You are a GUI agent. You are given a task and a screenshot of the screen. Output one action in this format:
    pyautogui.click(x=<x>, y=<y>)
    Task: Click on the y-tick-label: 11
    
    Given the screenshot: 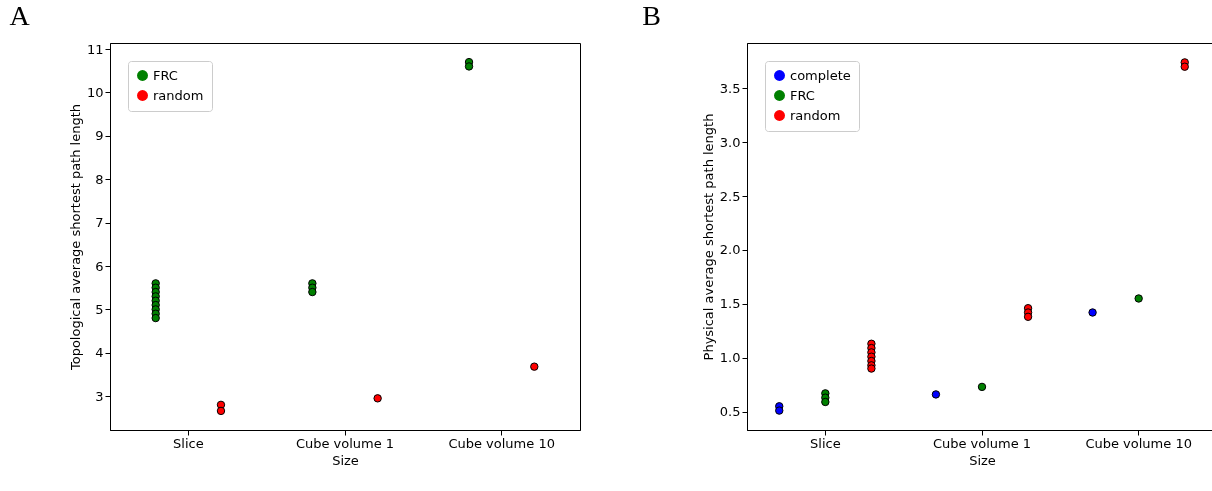 What is the action you would take?
    pyautogui.click(x=95, y=49)
    